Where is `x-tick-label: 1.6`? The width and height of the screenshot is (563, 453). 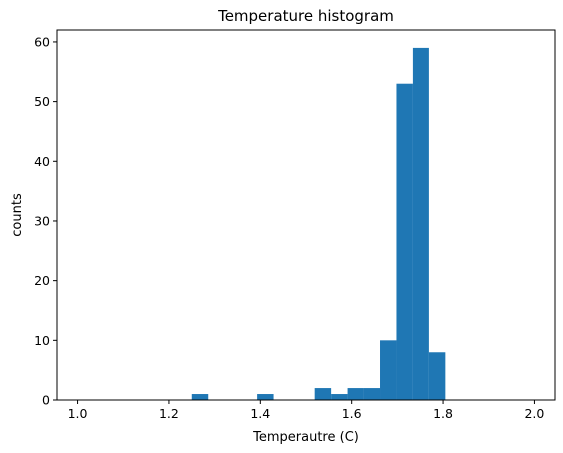 x-tick-label: 1.6 is located at coordinates (352, 413).